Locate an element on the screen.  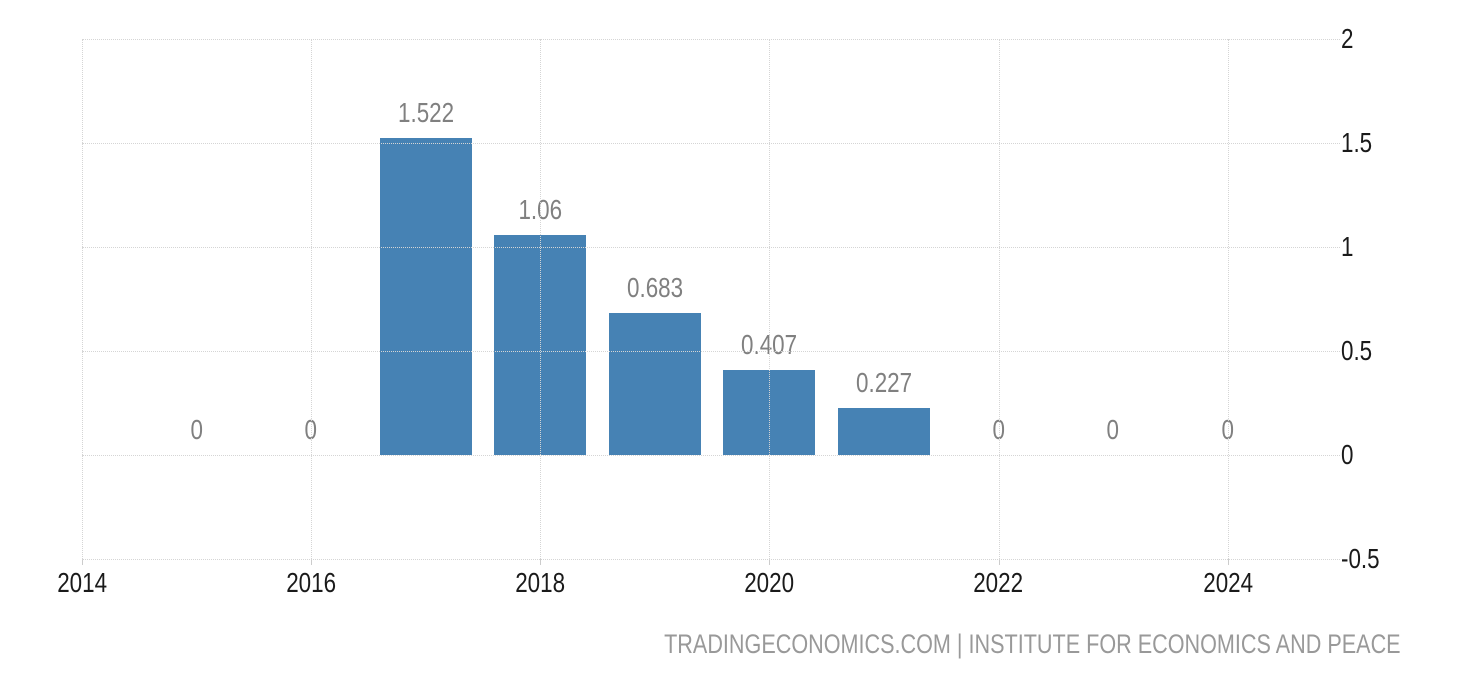
x-axis-label: 2020 is located at coordinates (769, 583).